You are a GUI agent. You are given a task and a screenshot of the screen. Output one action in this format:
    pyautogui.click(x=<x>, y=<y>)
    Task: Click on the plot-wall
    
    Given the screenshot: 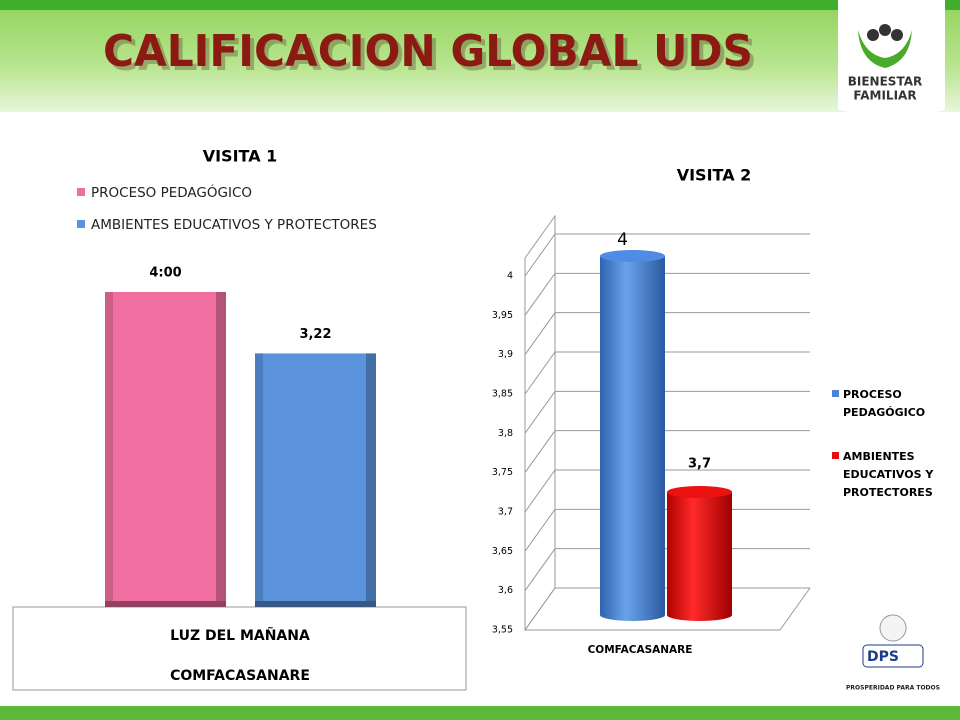 What is the action you would take?
    pyautogui.click(x=540, y=423)
    